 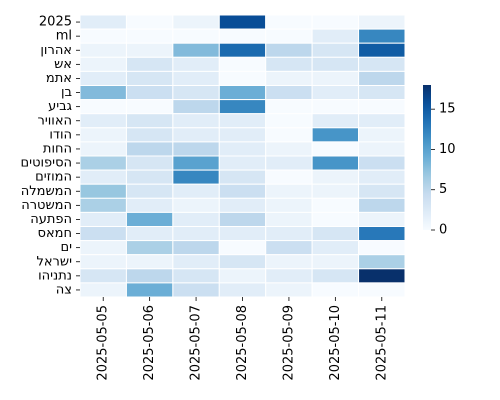 I want to click on y-tick-label: חמאס, so click(x=55, y=233).